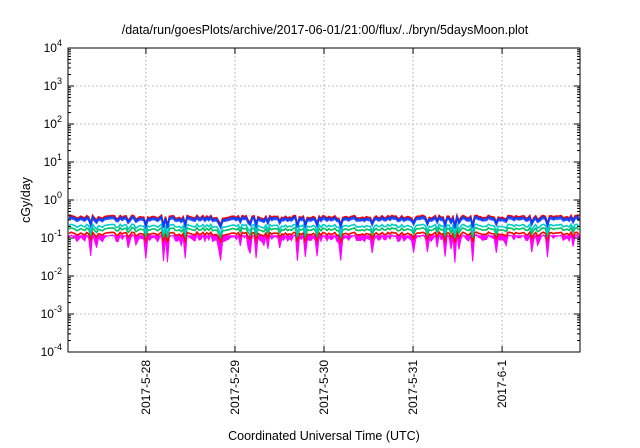 This screenshot has width=640, height=448. I want to click on y-tick-label: 10³, so click(53, 84).